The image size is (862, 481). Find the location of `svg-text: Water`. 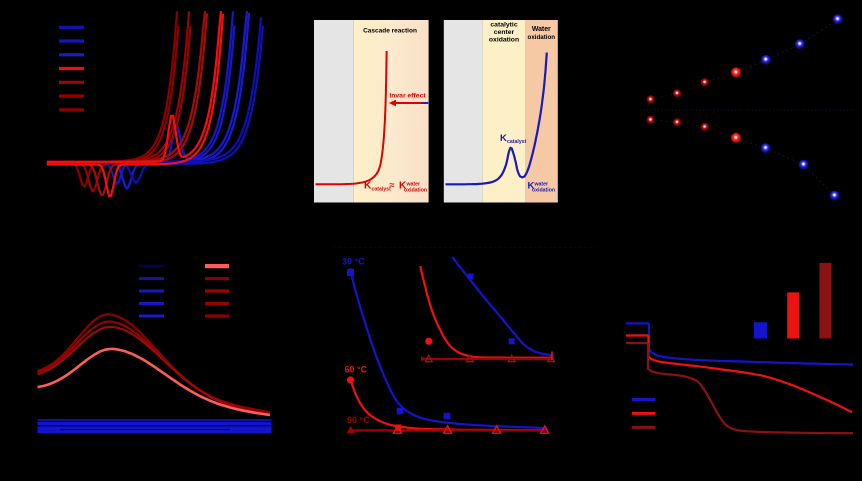

svg-text: Water is located at coordinates (541, 29).